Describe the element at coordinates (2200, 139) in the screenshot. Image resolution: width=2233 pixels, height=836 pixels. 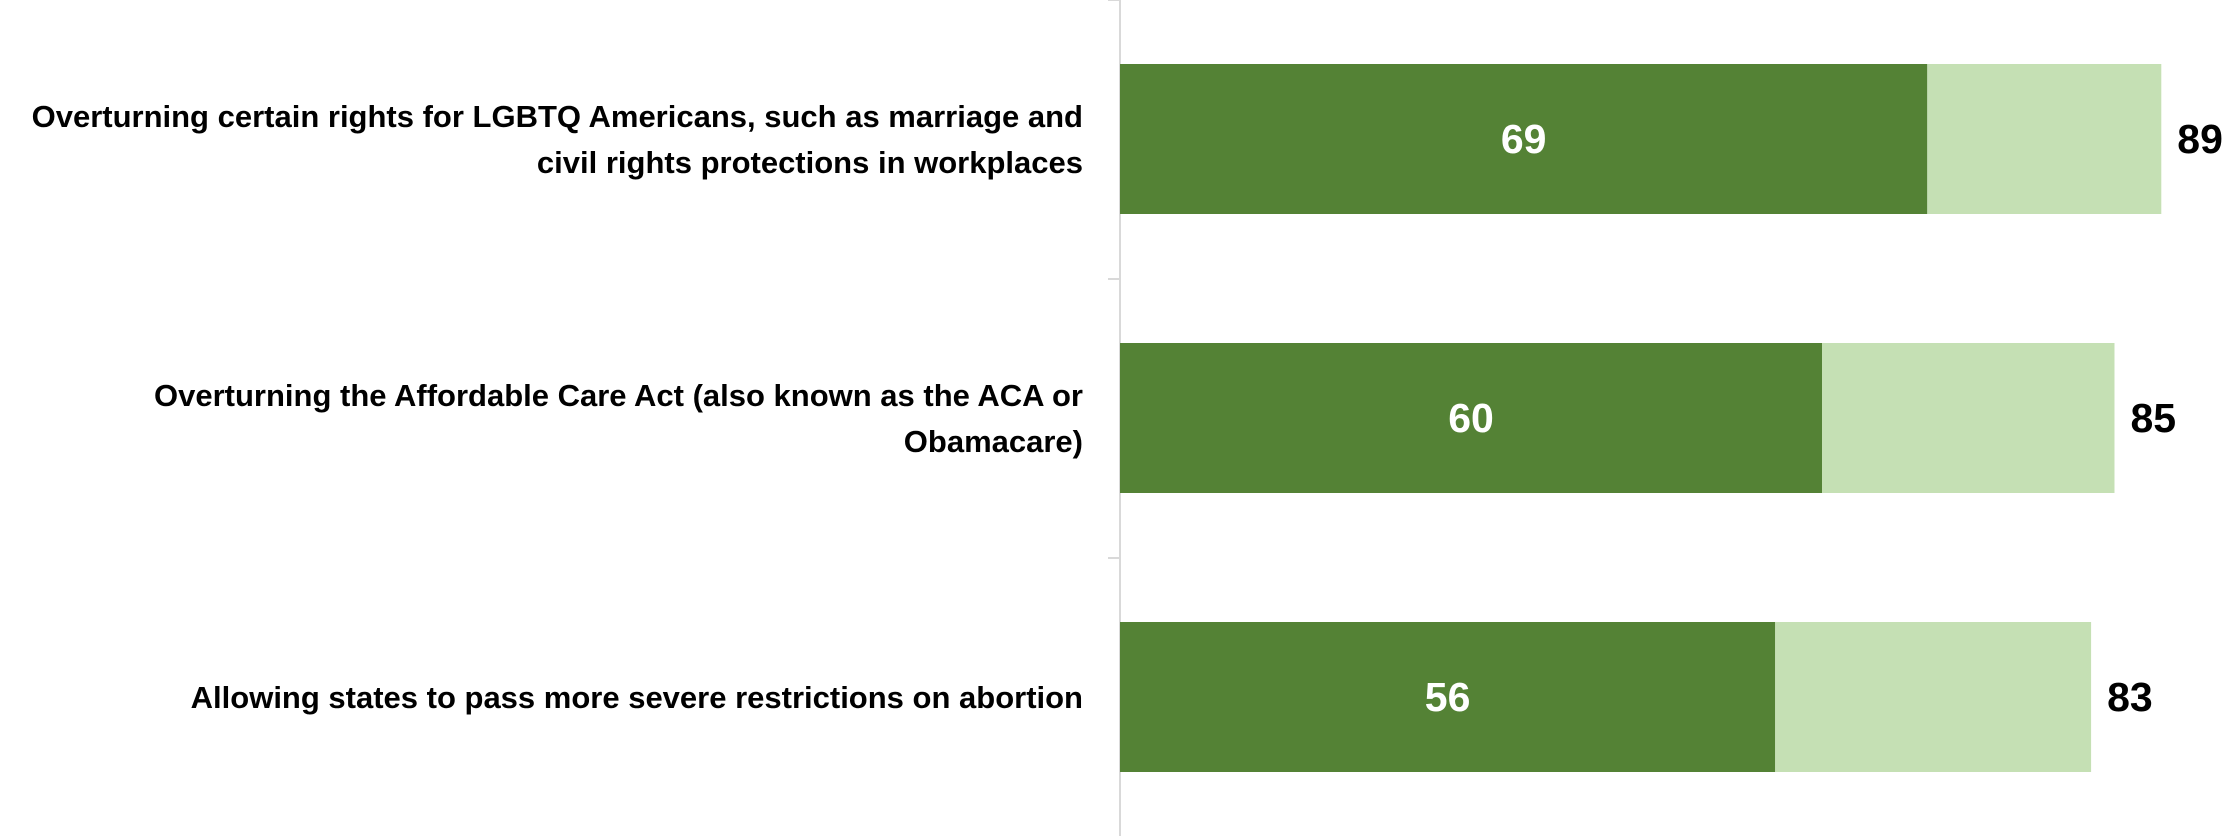
I see `bar-total-label: 89` at that location.